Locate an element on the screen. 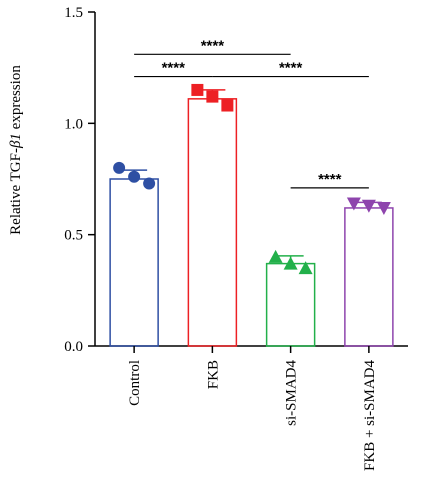 The height and width of the screenshot is (500, 428). y-tick-label: 1.0 is located at coordinates (73, 124).